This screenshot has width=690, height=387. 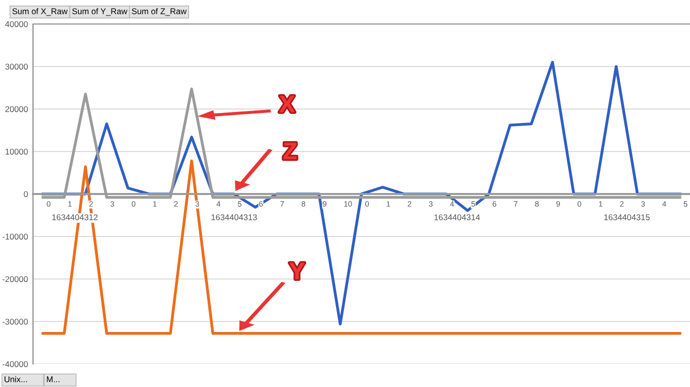 I want to click on y-tick-label: 20000, so click(x=16, y=109).